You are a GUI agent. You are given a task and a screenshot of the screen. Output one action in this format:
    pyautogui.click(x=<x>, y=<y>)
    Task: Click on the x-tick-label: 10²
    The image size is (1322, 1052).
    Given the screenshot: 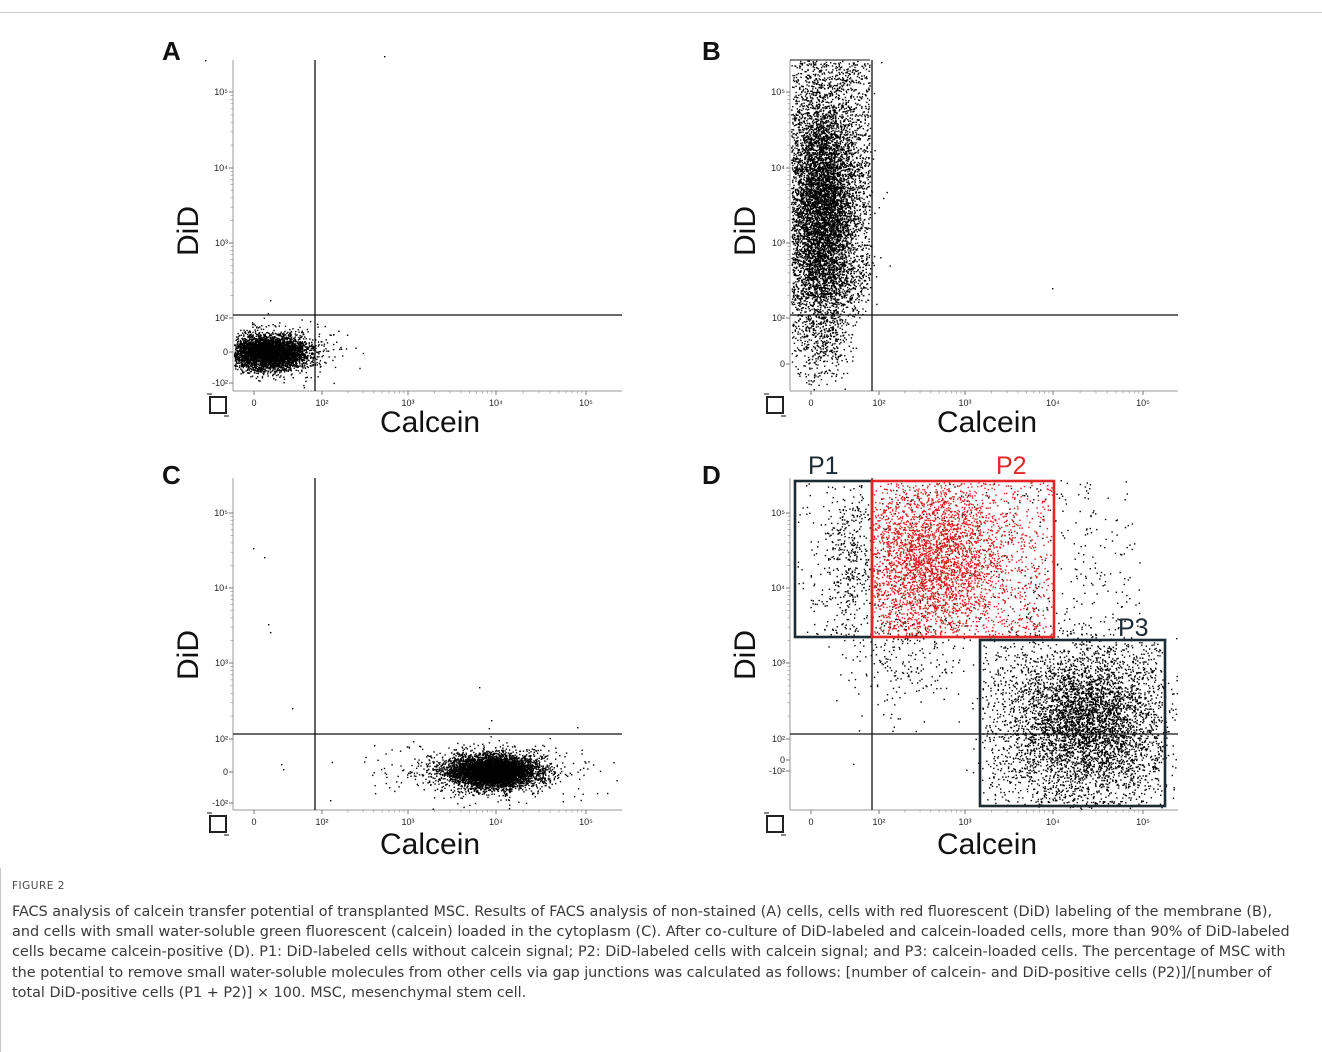 What is the action you would take?
    pyautogui.click(x=321, y=403)
    